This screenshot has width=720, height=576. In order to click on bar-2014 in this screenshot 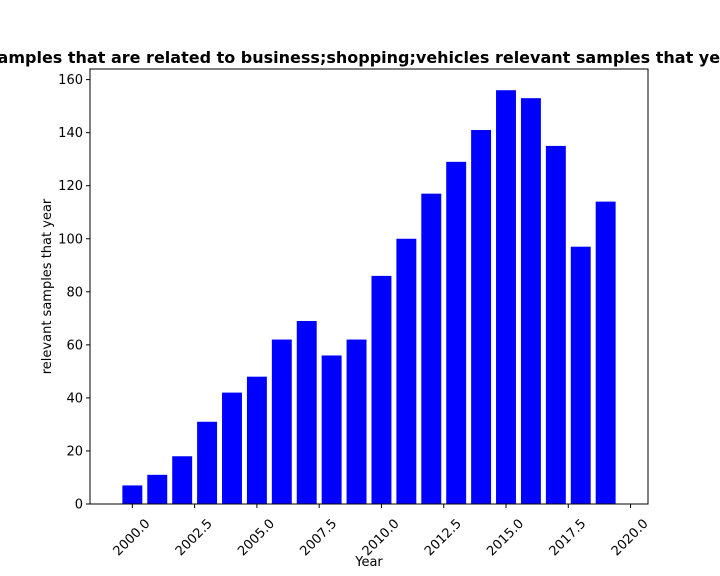, I will do `click(481, 317)`.